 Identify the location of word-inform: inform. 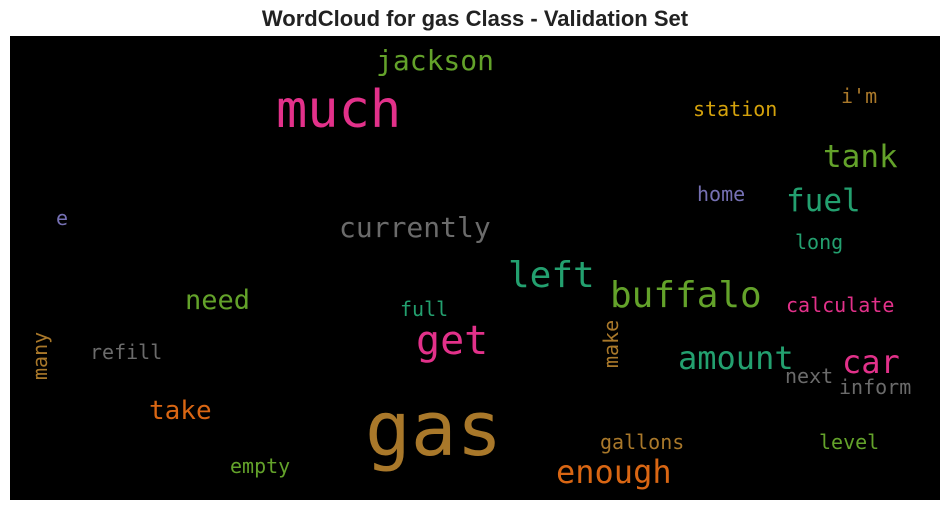
(875, 387).